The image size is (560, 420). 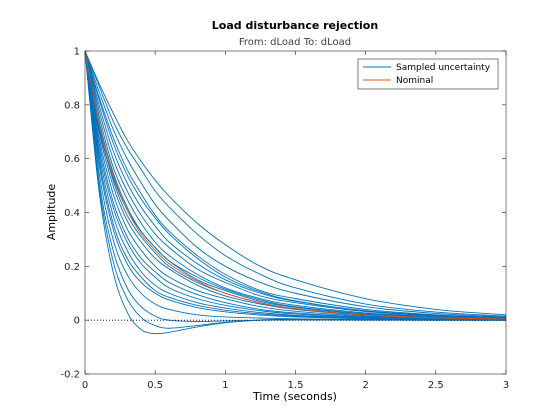 I want to click on x-tick-label: 1, so click(x=225, y=385).